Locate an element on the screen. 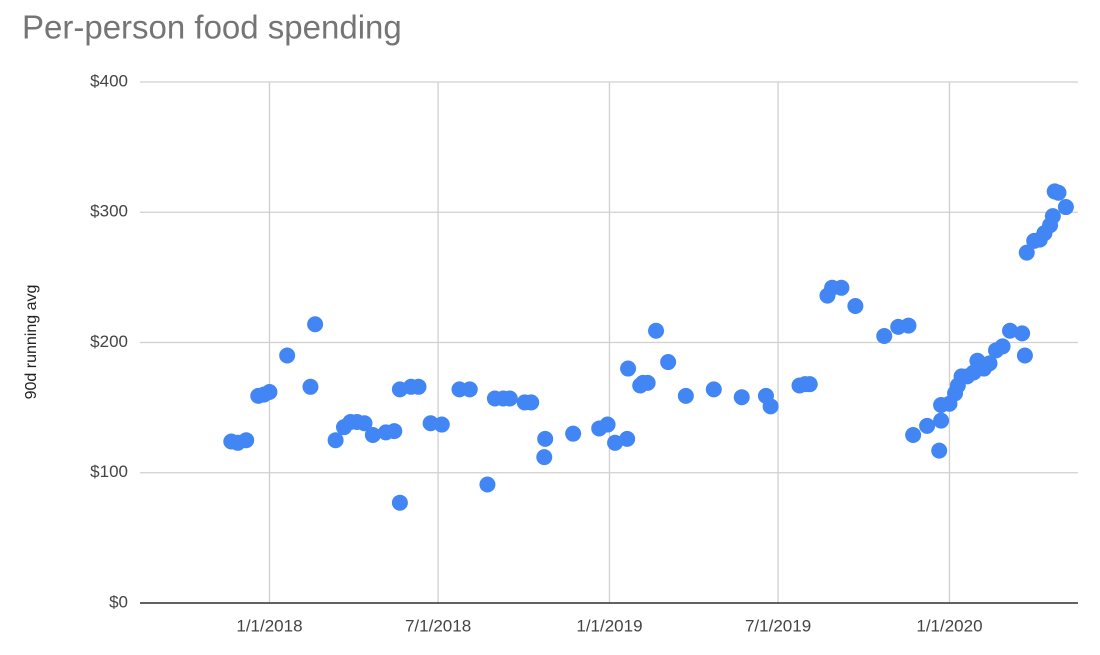  x-tick-label: 1/1/2020 is located at coordinates (949, 625).